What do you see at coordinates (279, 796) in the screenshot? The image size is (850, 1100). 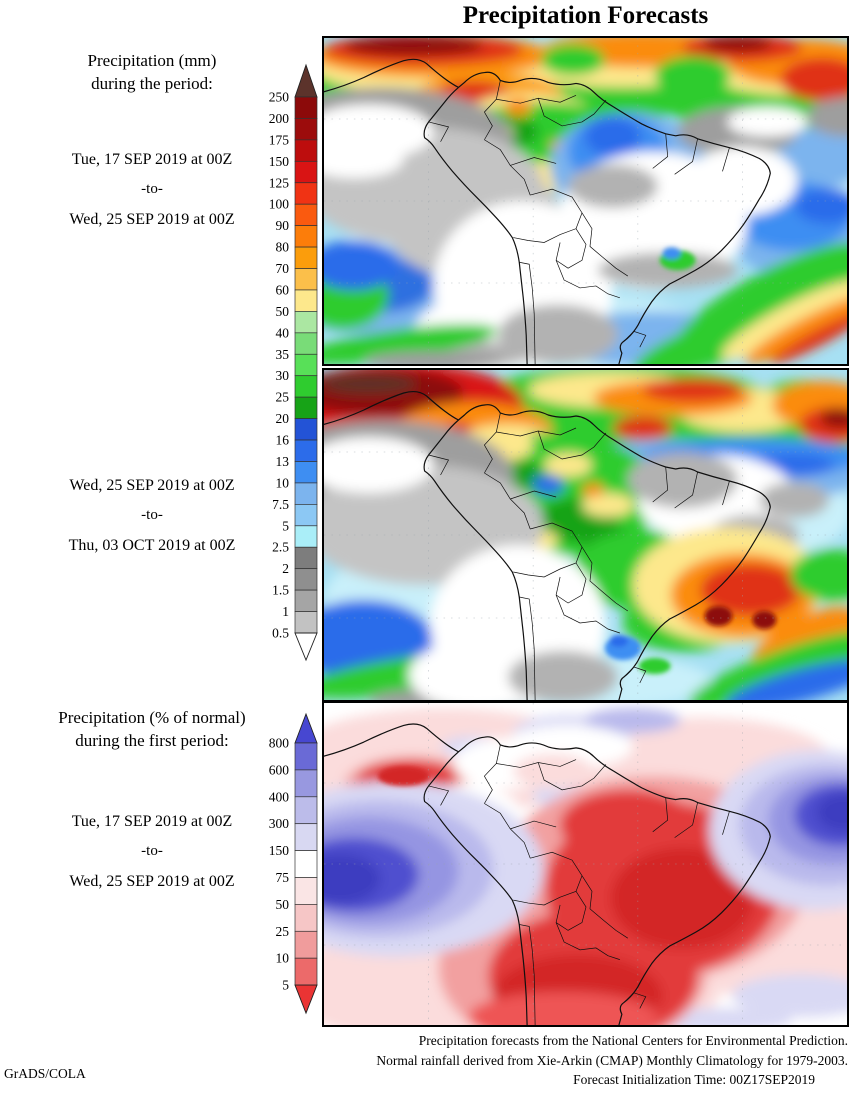 I see `svg-text: 400` at bounding box center [279, 796].